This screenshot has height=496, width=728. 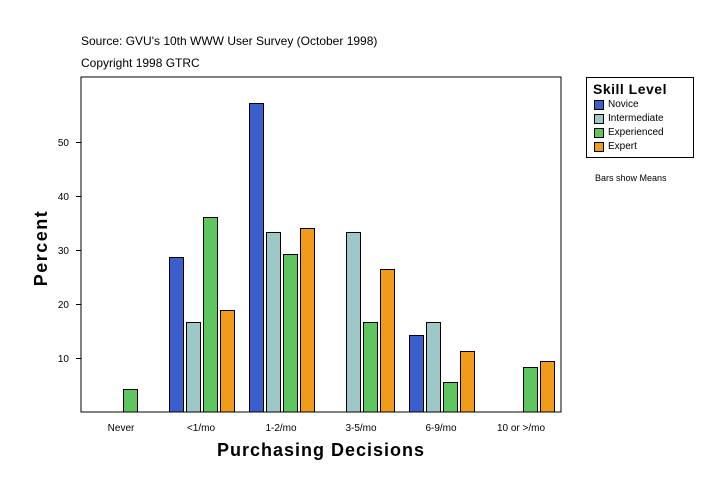 What do you see at coordinates (321, 450) in the screenshot?
I see `x-axis-title: Purchasing Decisions` at bounding box center [321, 450].